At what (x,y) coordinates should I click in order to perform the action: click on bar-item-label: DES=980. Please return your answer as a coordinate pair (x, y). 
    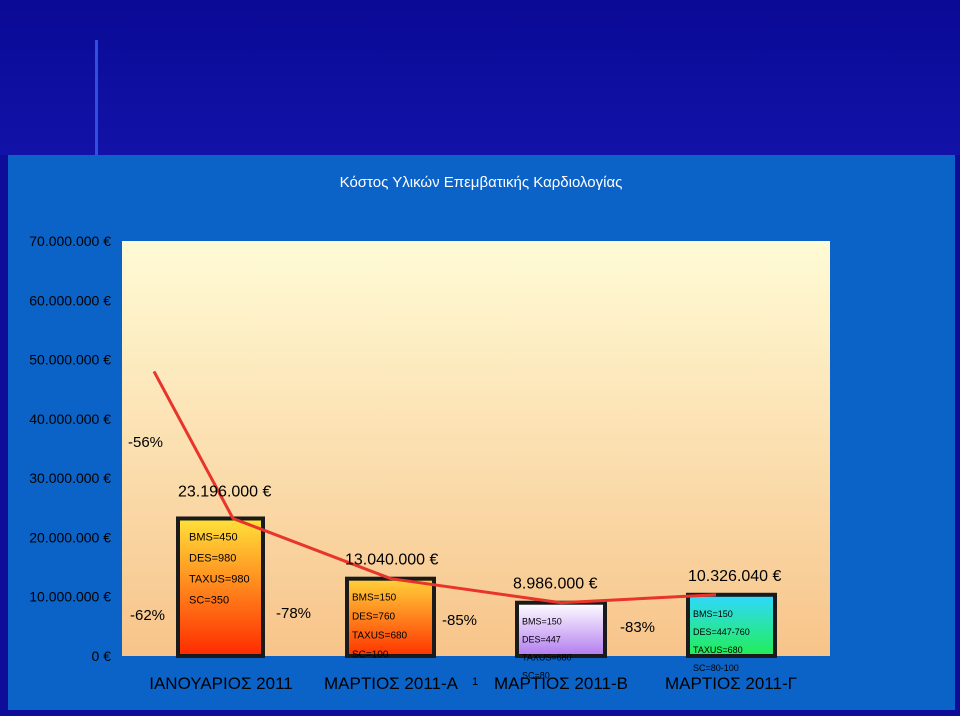
    Looking at the image, I should click on (212, 558).